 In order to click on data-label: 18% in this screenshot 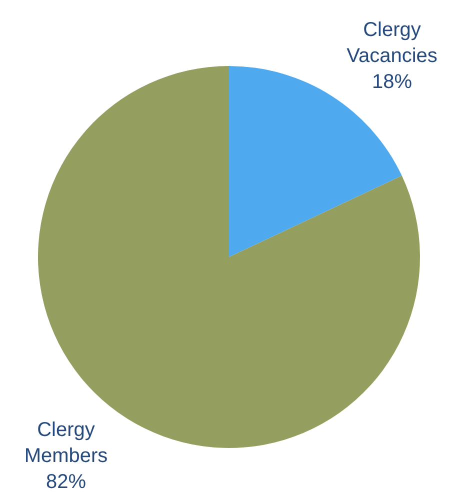, I will do `click(392, 82)`.